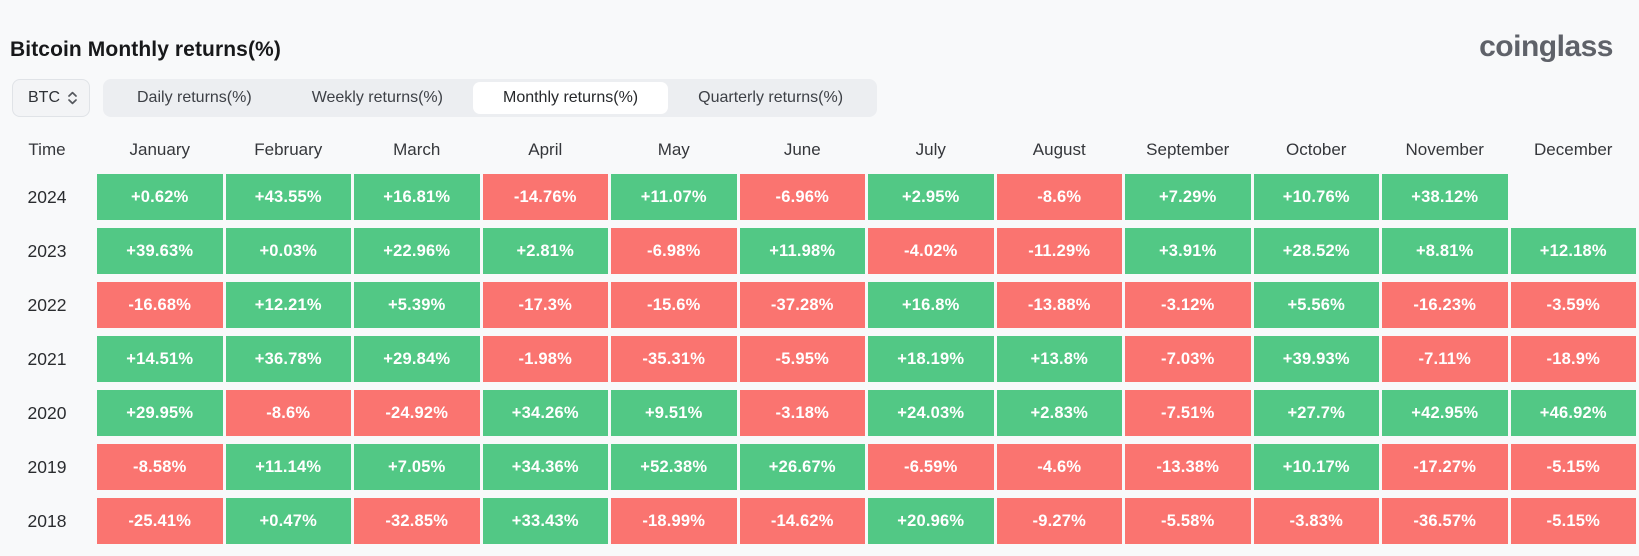  Describe the element at coordinates (145, 49) in the screenshot. I see `page-title: Bitcoin Monthly returns(%)` at that location.